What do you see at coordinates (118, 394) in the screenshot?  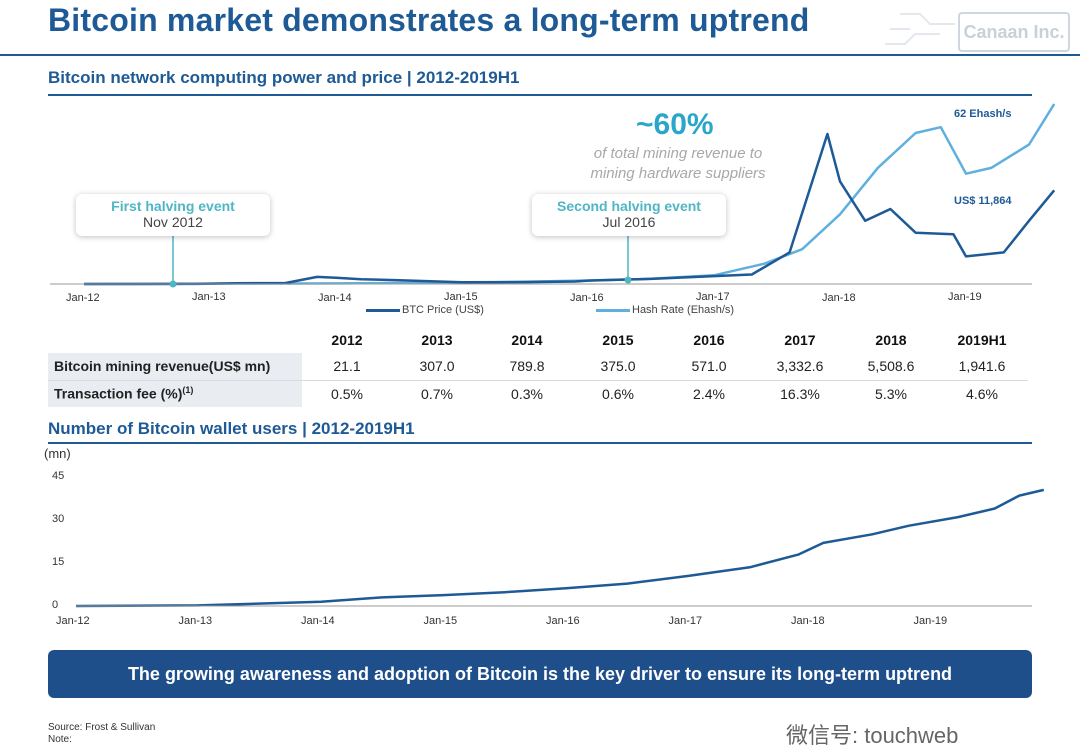 I see `row-label-text: Transaction fee (%)` at bounding box center [118, 394].